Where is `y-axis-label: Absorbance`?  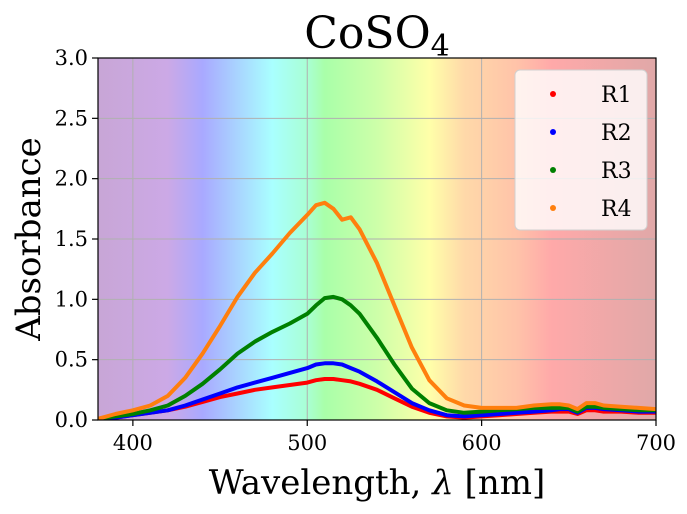
y-axis-label: Absorbance is located at coordinates (29, 239).